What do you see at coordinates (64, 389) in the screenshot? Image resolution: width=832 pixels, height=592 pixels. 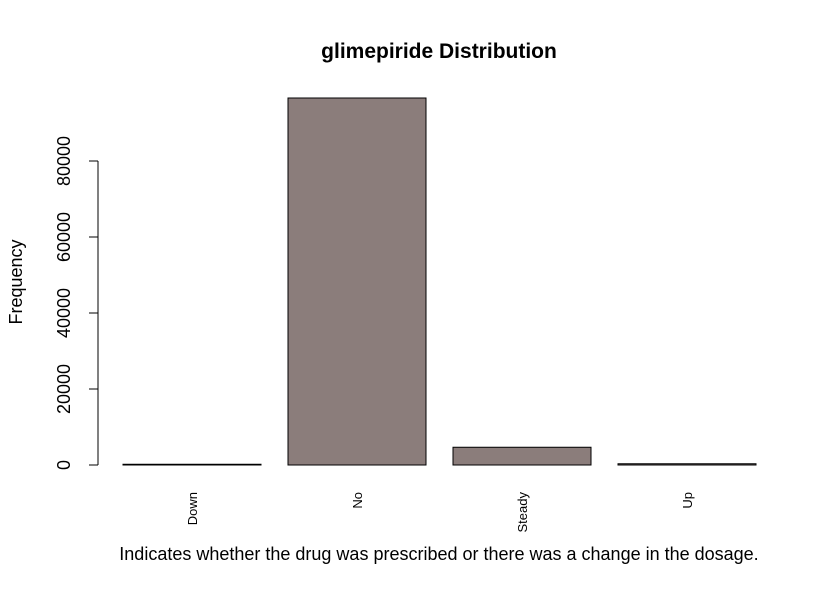 I see `y-tick-label: 20000` at bounding box center [64, 389].